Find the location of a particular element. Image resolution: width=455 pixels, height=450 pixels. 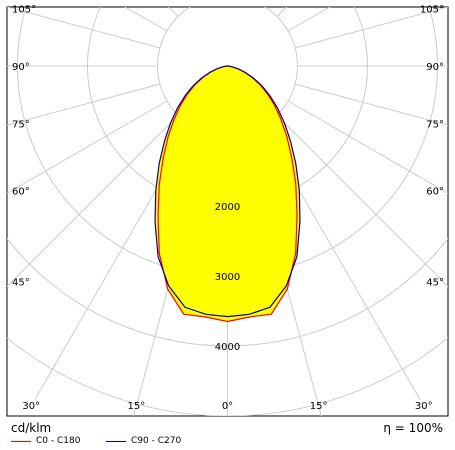

unit-label: cd/klm is located at coordinates (31, 428).